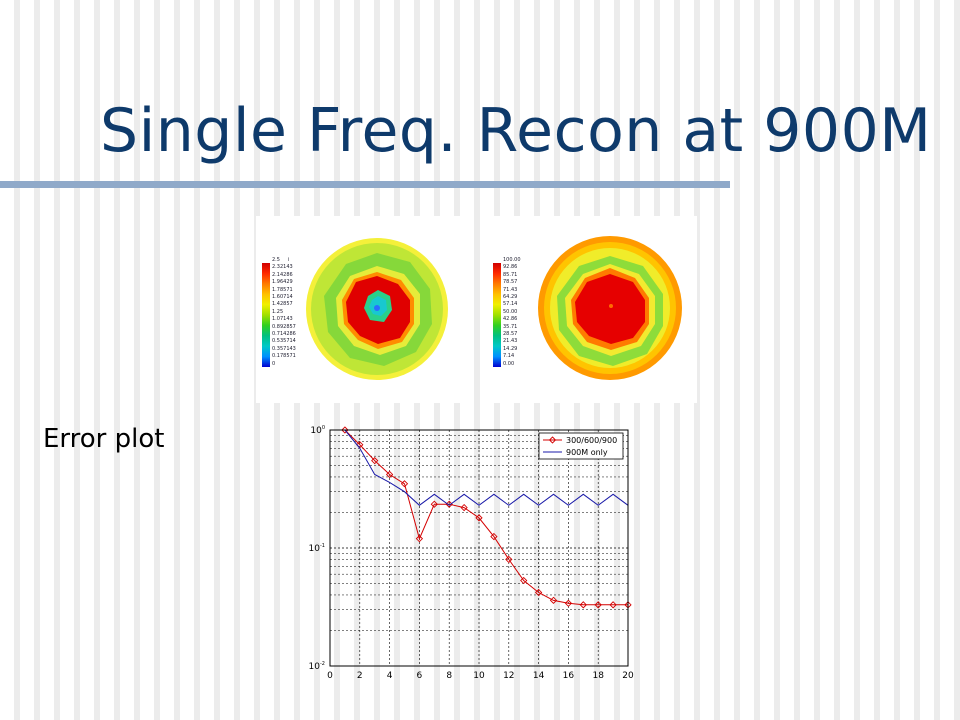  I want to click on colorbar-label: 92.86, so click(510, 267).